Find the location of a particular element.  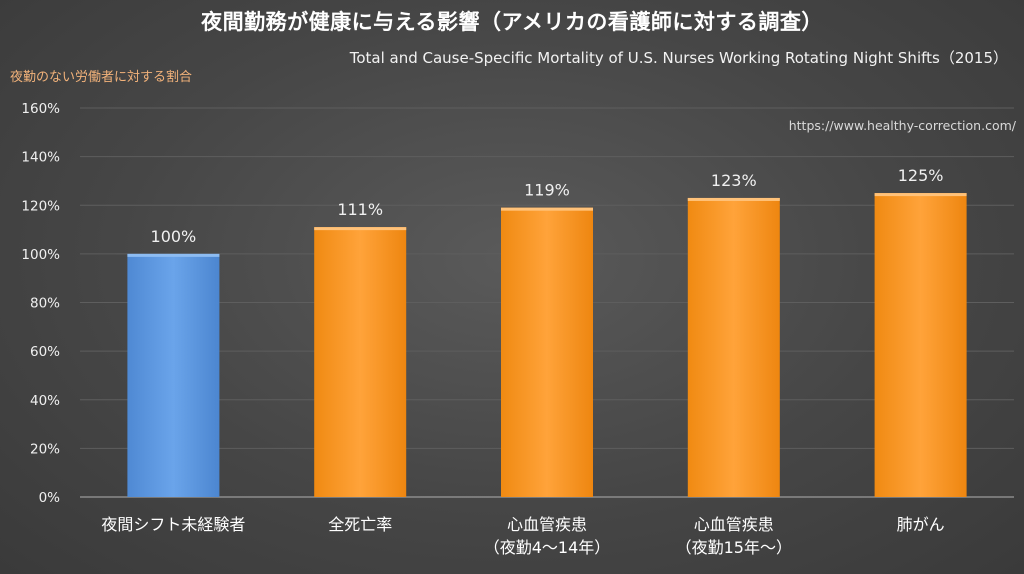

data-label: 100% is located at coordinates (174, 236).